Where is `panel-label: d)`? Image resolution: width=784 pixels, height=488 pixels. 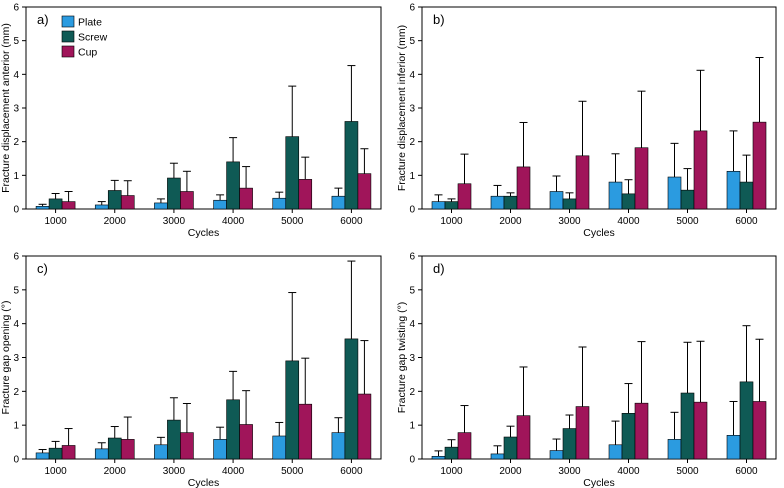 panel-label: d) is located at coordinates (439, 268).